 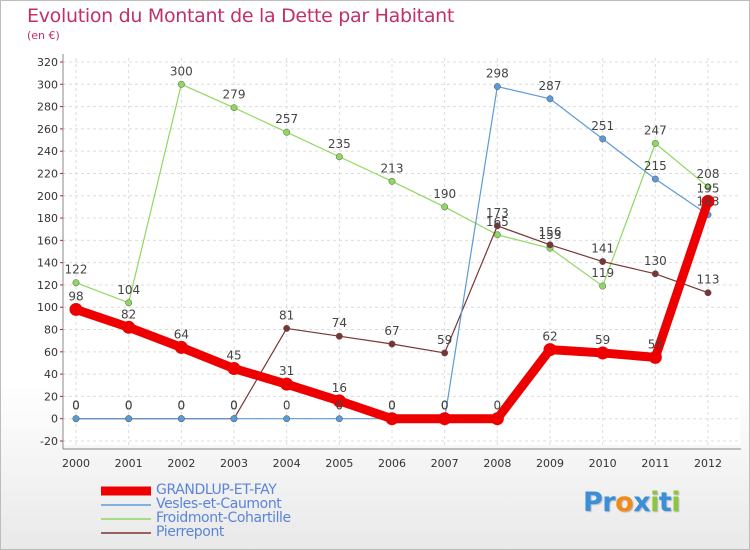 What do you see at coordinates (708, 463) in the screenshot?
I see `x-tick-label: 2012` at bounding box center [708, 463].